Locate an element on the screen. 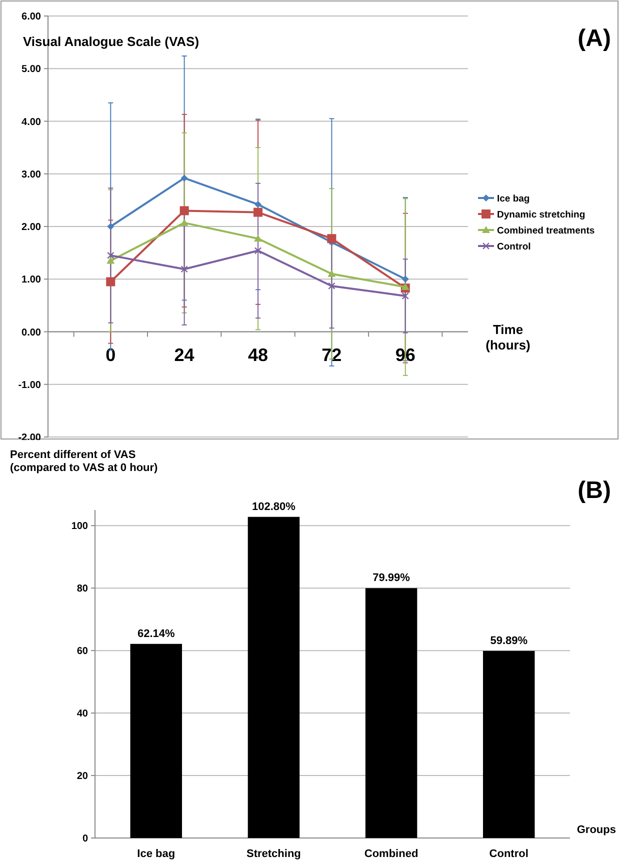 Image resolution: width=619 pixels, height=861 pixels. x-axis-title: Groups is located at coordinates (596, 830).